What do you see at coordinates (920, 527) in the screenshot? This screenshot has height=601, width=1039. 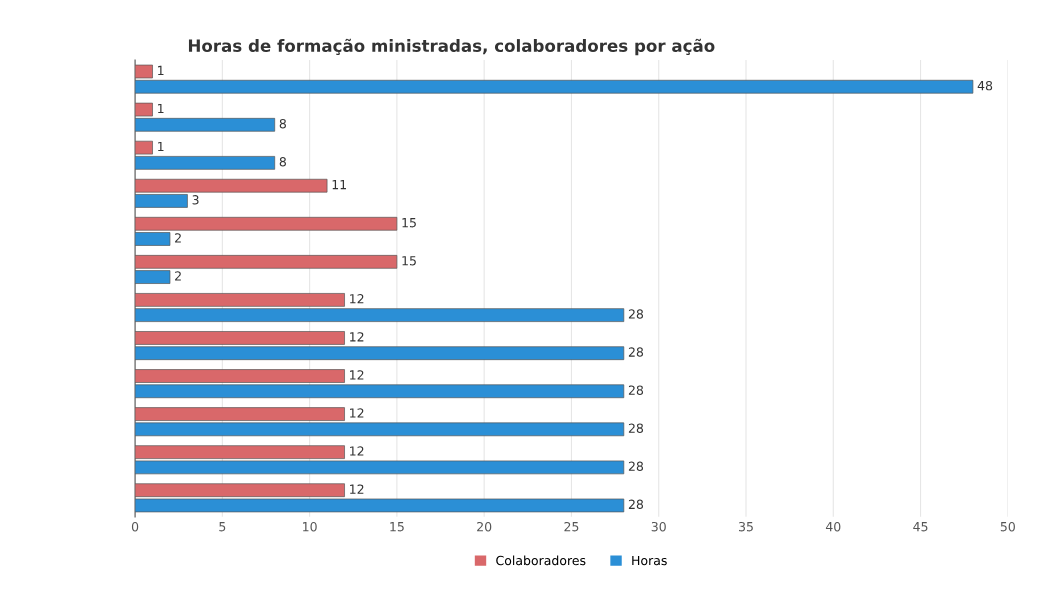 I see `x-tick-label: 45` at bounding box center [920, 527].